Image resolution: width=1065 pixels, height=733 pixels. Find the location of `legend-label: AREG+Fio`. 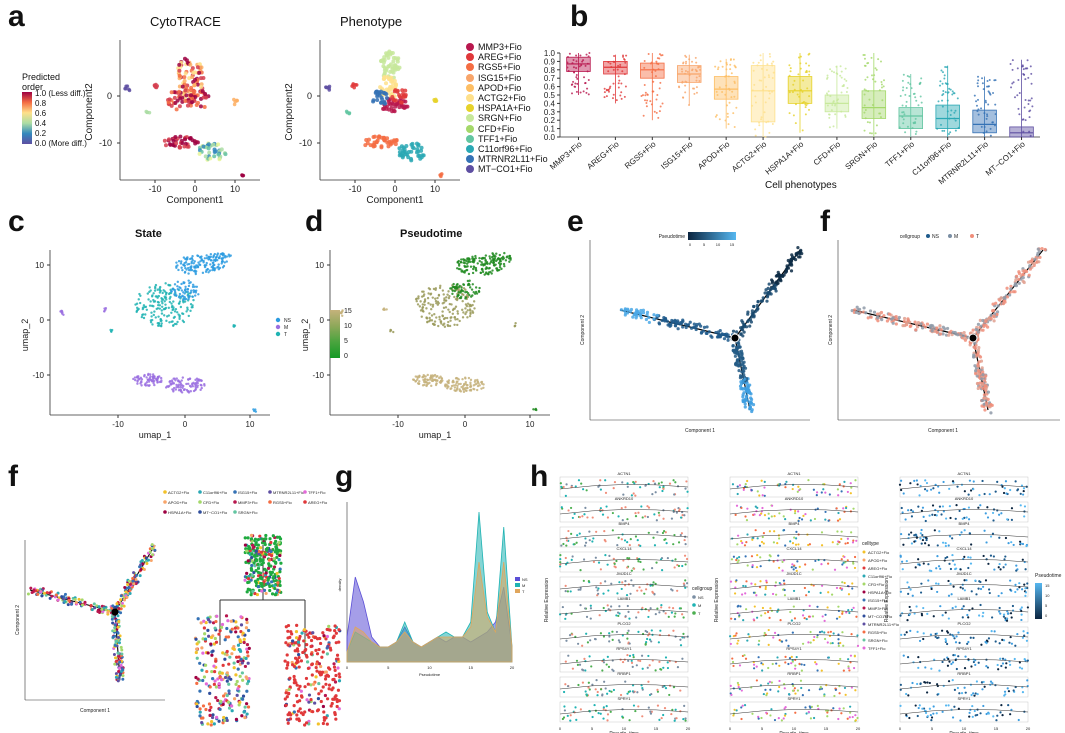

legend-label: AREG+Fio is located at coordinates (318, 502).